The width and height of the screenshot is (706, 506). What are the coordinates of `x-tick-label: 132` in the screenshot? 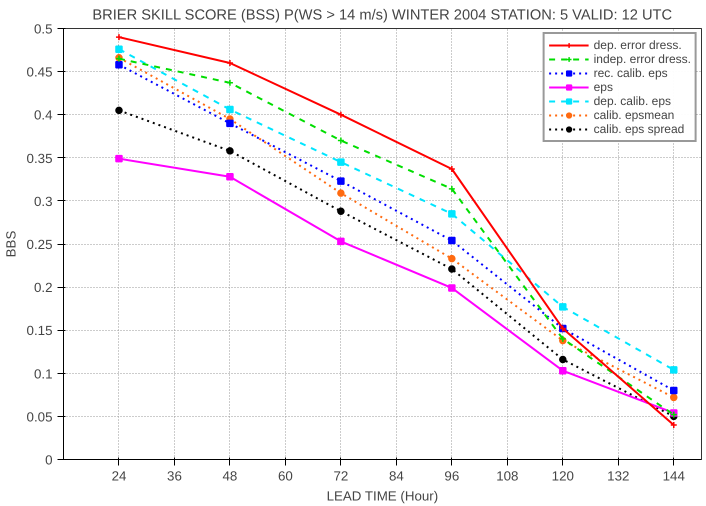 It's located at (618, 476).